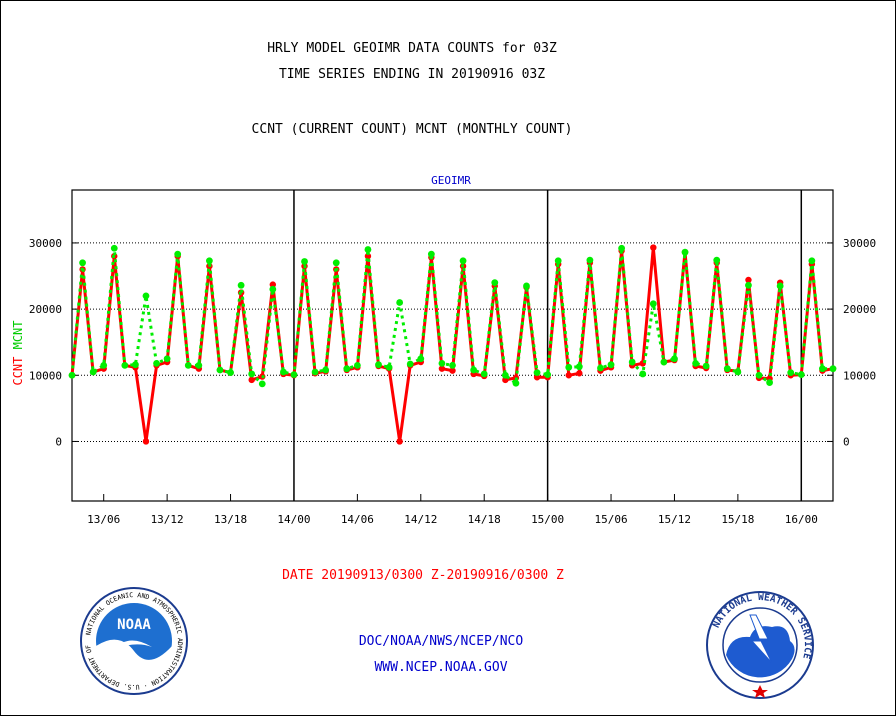  I want to click on x-tick-label: 14/18, so click(484, 519).